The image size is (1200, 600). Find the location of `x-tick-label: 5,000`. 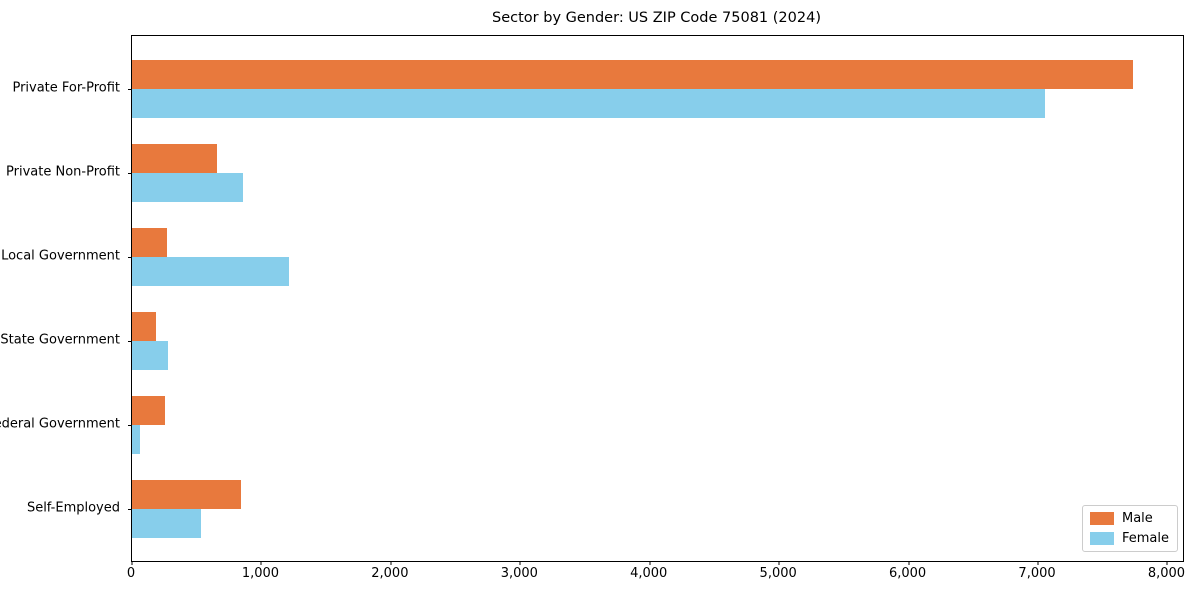

x-tick-label: 5,000 is located at coordinates (778, 573).